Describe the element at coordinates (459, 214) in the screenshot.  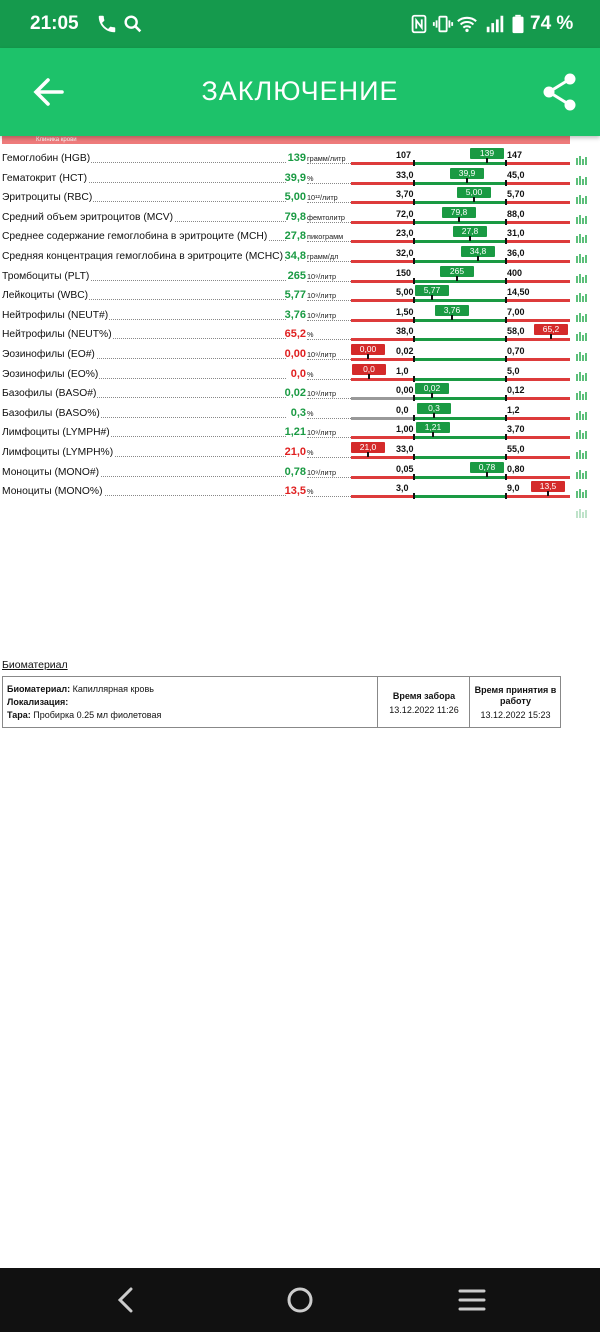
I see `value-marker: 79,8` at that location.